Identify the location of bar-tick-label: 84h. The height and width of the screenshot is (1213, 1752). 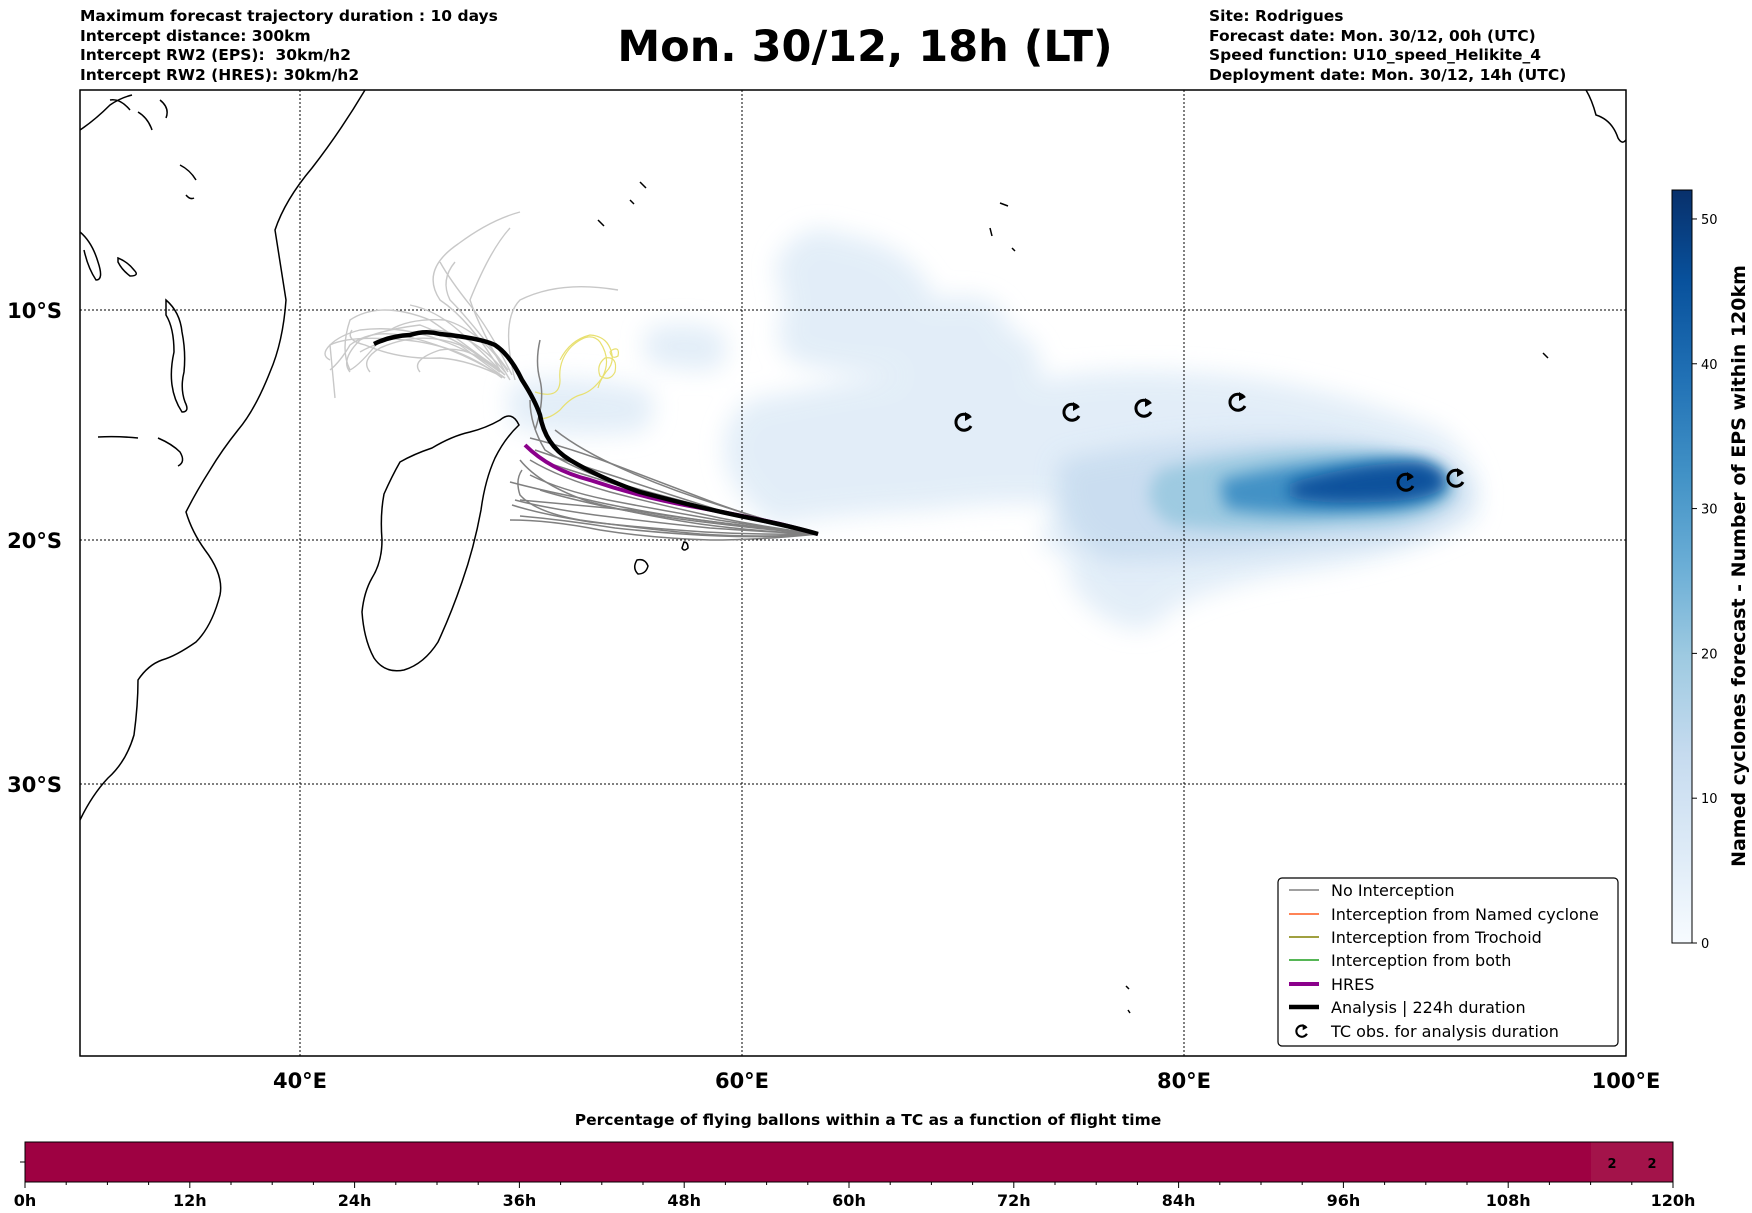
(1179, 1200).